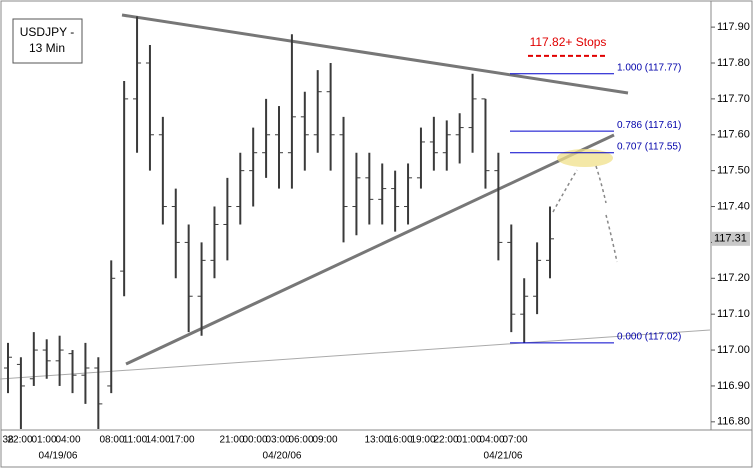 Image resolution: width=753 pixels, height=468 pixels. Describe the element at coordinates (733, 206) in the screenshot. I see `y-tick-label: 117.40` at that location.